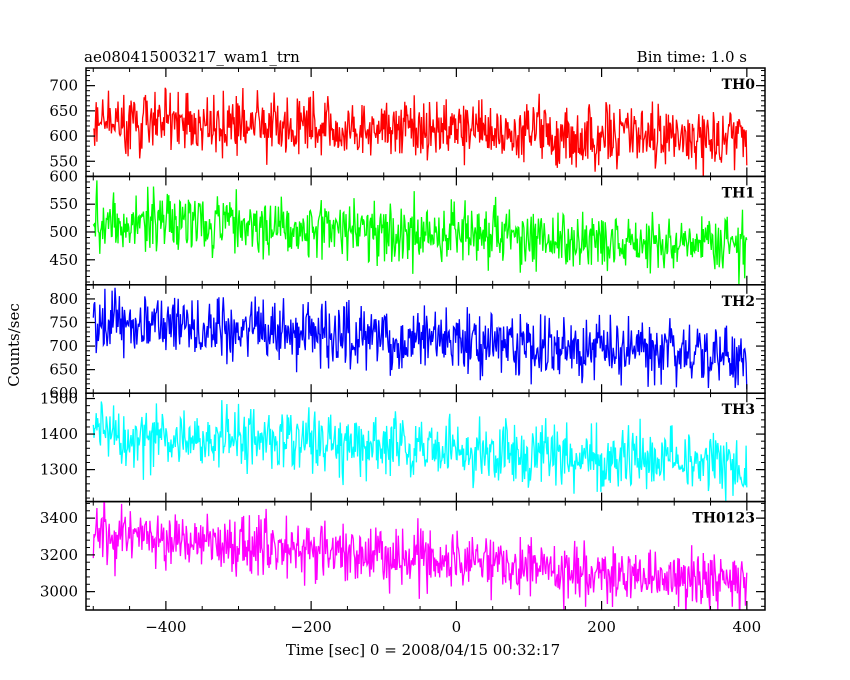  What do you see at coordinates (420, 132) in the screenshot?
I see `series-line-th0` at bounding box center [420, 132].